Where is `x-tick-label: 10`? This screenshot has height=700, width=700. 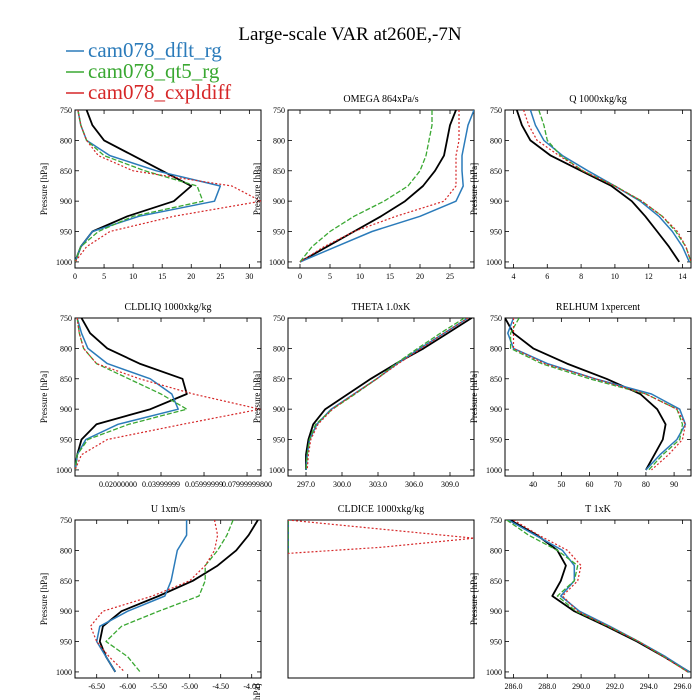 x-tick-label: 10 is located at coordinates (360, 276).